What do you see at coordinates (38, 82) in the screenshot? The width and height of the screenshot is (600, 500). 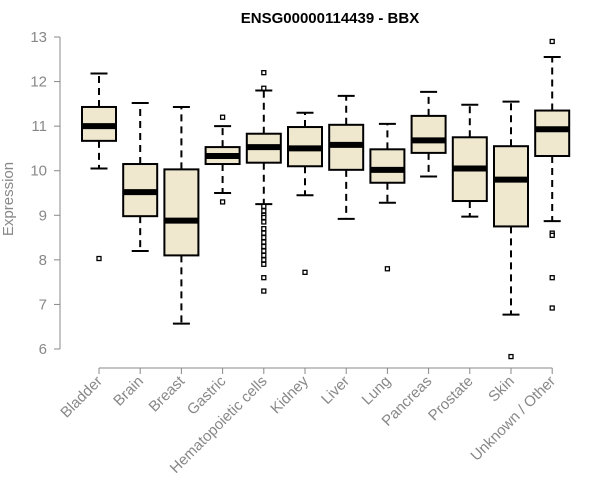 I see `y-tick-label: 12` at bounding box center [38, 82].